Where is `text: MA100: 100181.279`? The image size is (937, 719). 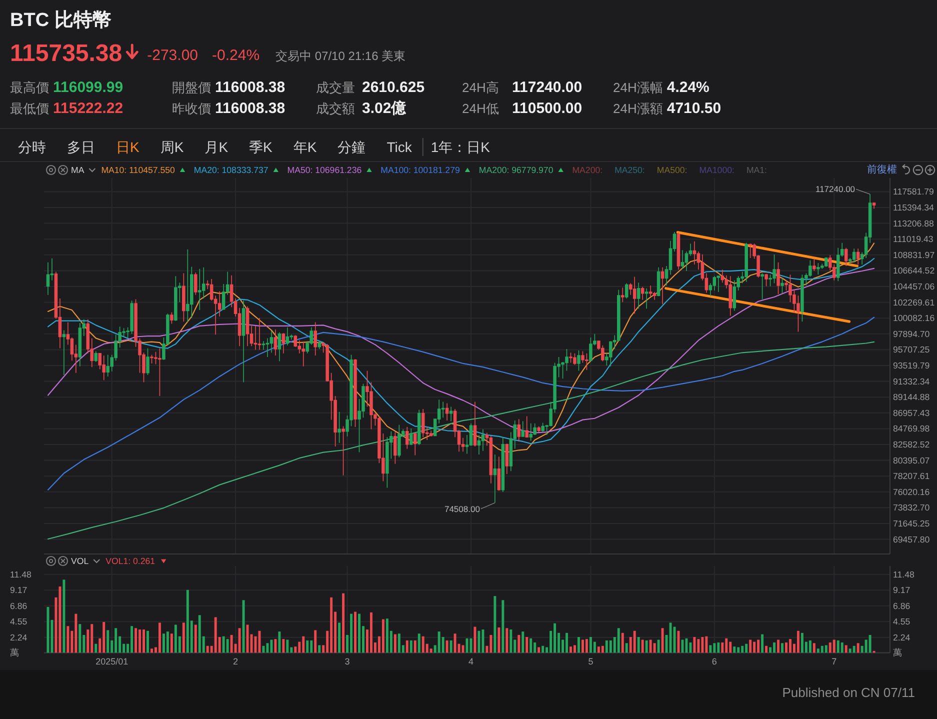
text: MA100: 100181.279 is located at coordinates (420, 170).